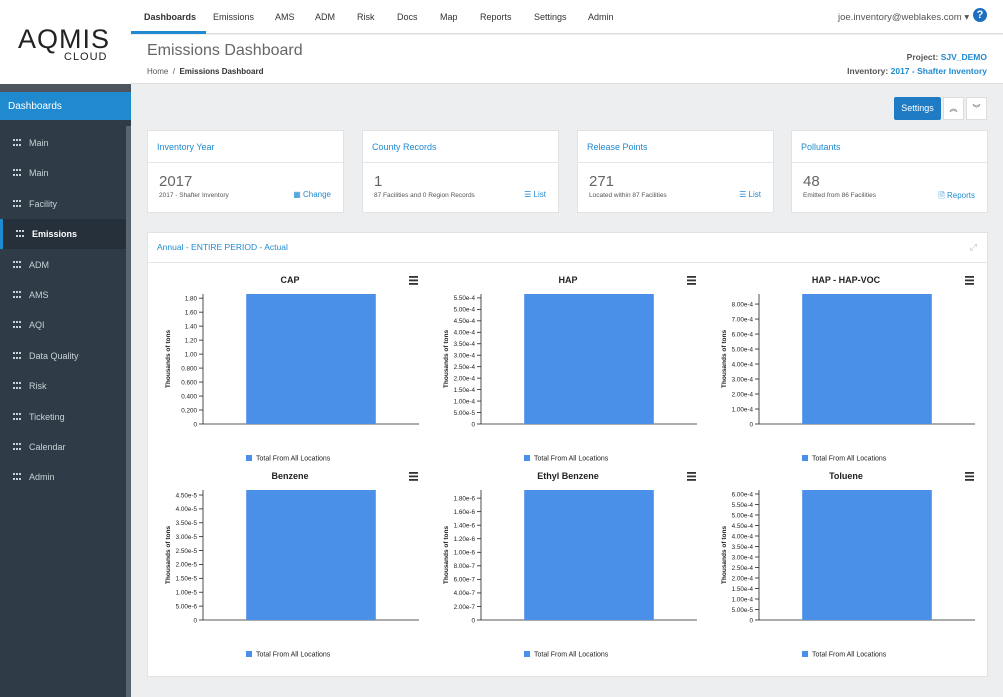 The height and width of the screenshot is (697, 1003). I want to click on y-axis-label: Thousands of tons, so click(168, 555).